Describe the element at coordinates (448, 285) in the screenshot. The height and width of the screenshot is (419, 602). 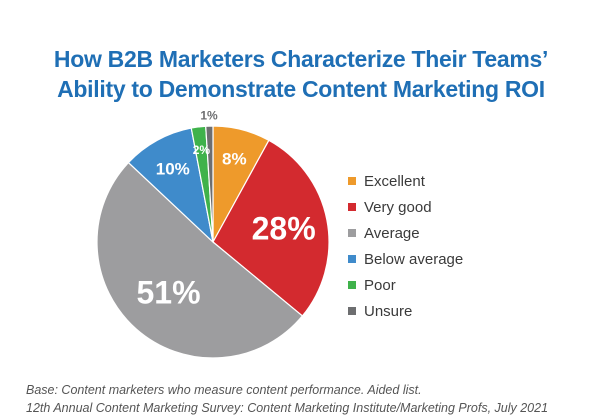
I see `legend-item-poor: Poor` at that location.